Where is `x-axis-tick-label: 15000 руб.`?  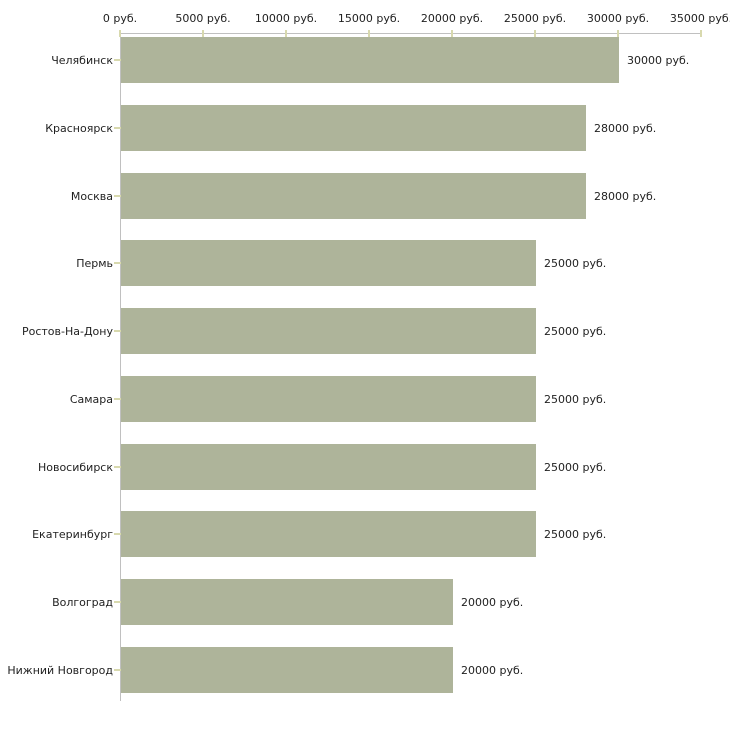 x-axis-tick-label: 15000 руб. is located at coordinates (369, 18).